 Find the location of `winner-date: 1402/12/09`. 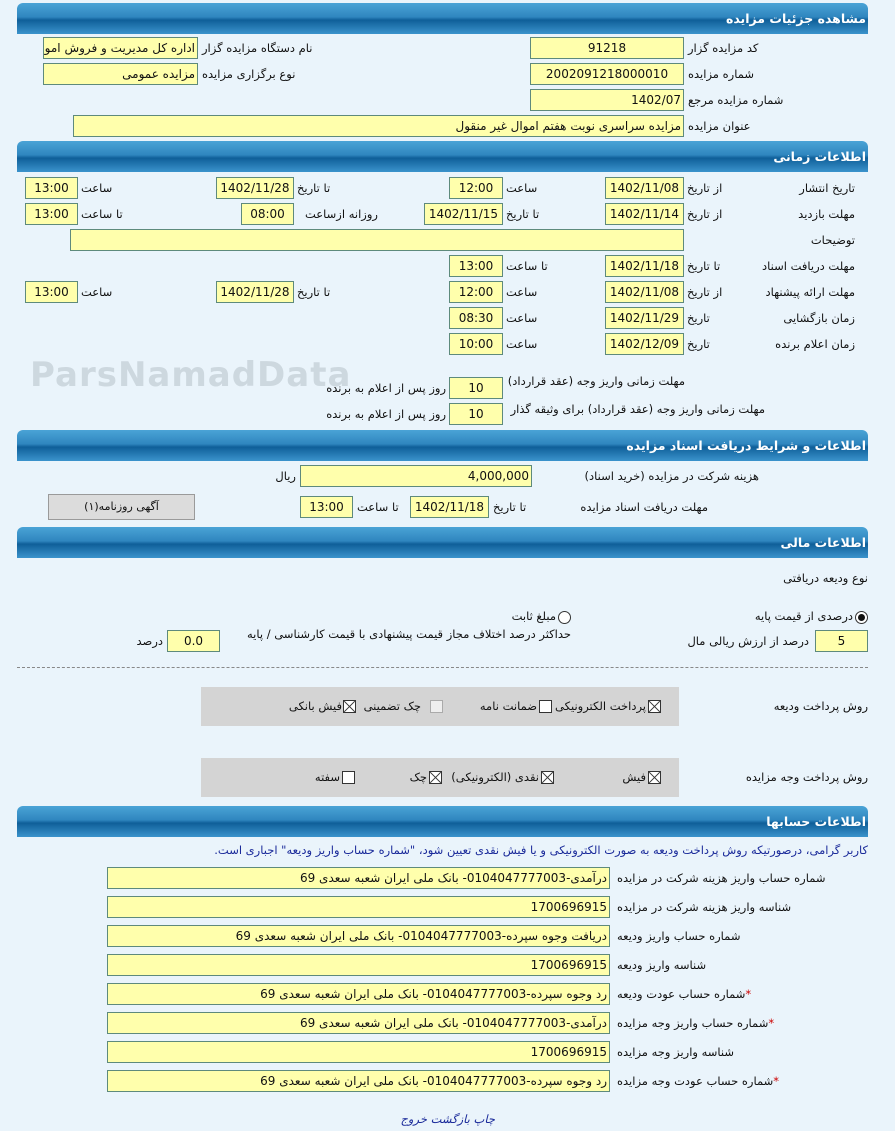

winner-date: 1402/12/09 is located at coordinates (644, 344).